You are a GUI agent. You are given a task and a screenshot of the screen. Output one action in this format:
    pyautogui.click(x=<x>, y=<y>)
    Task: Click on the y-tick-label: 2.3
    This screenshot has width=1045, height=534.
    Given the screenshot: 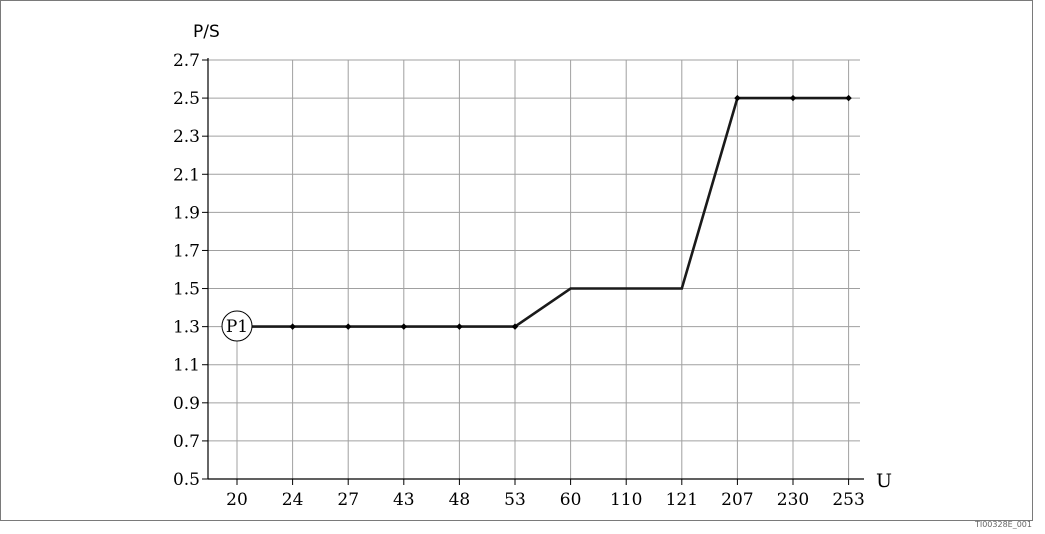 What is the action you would take?
    pyautogui.click(x=186, y=137)
    